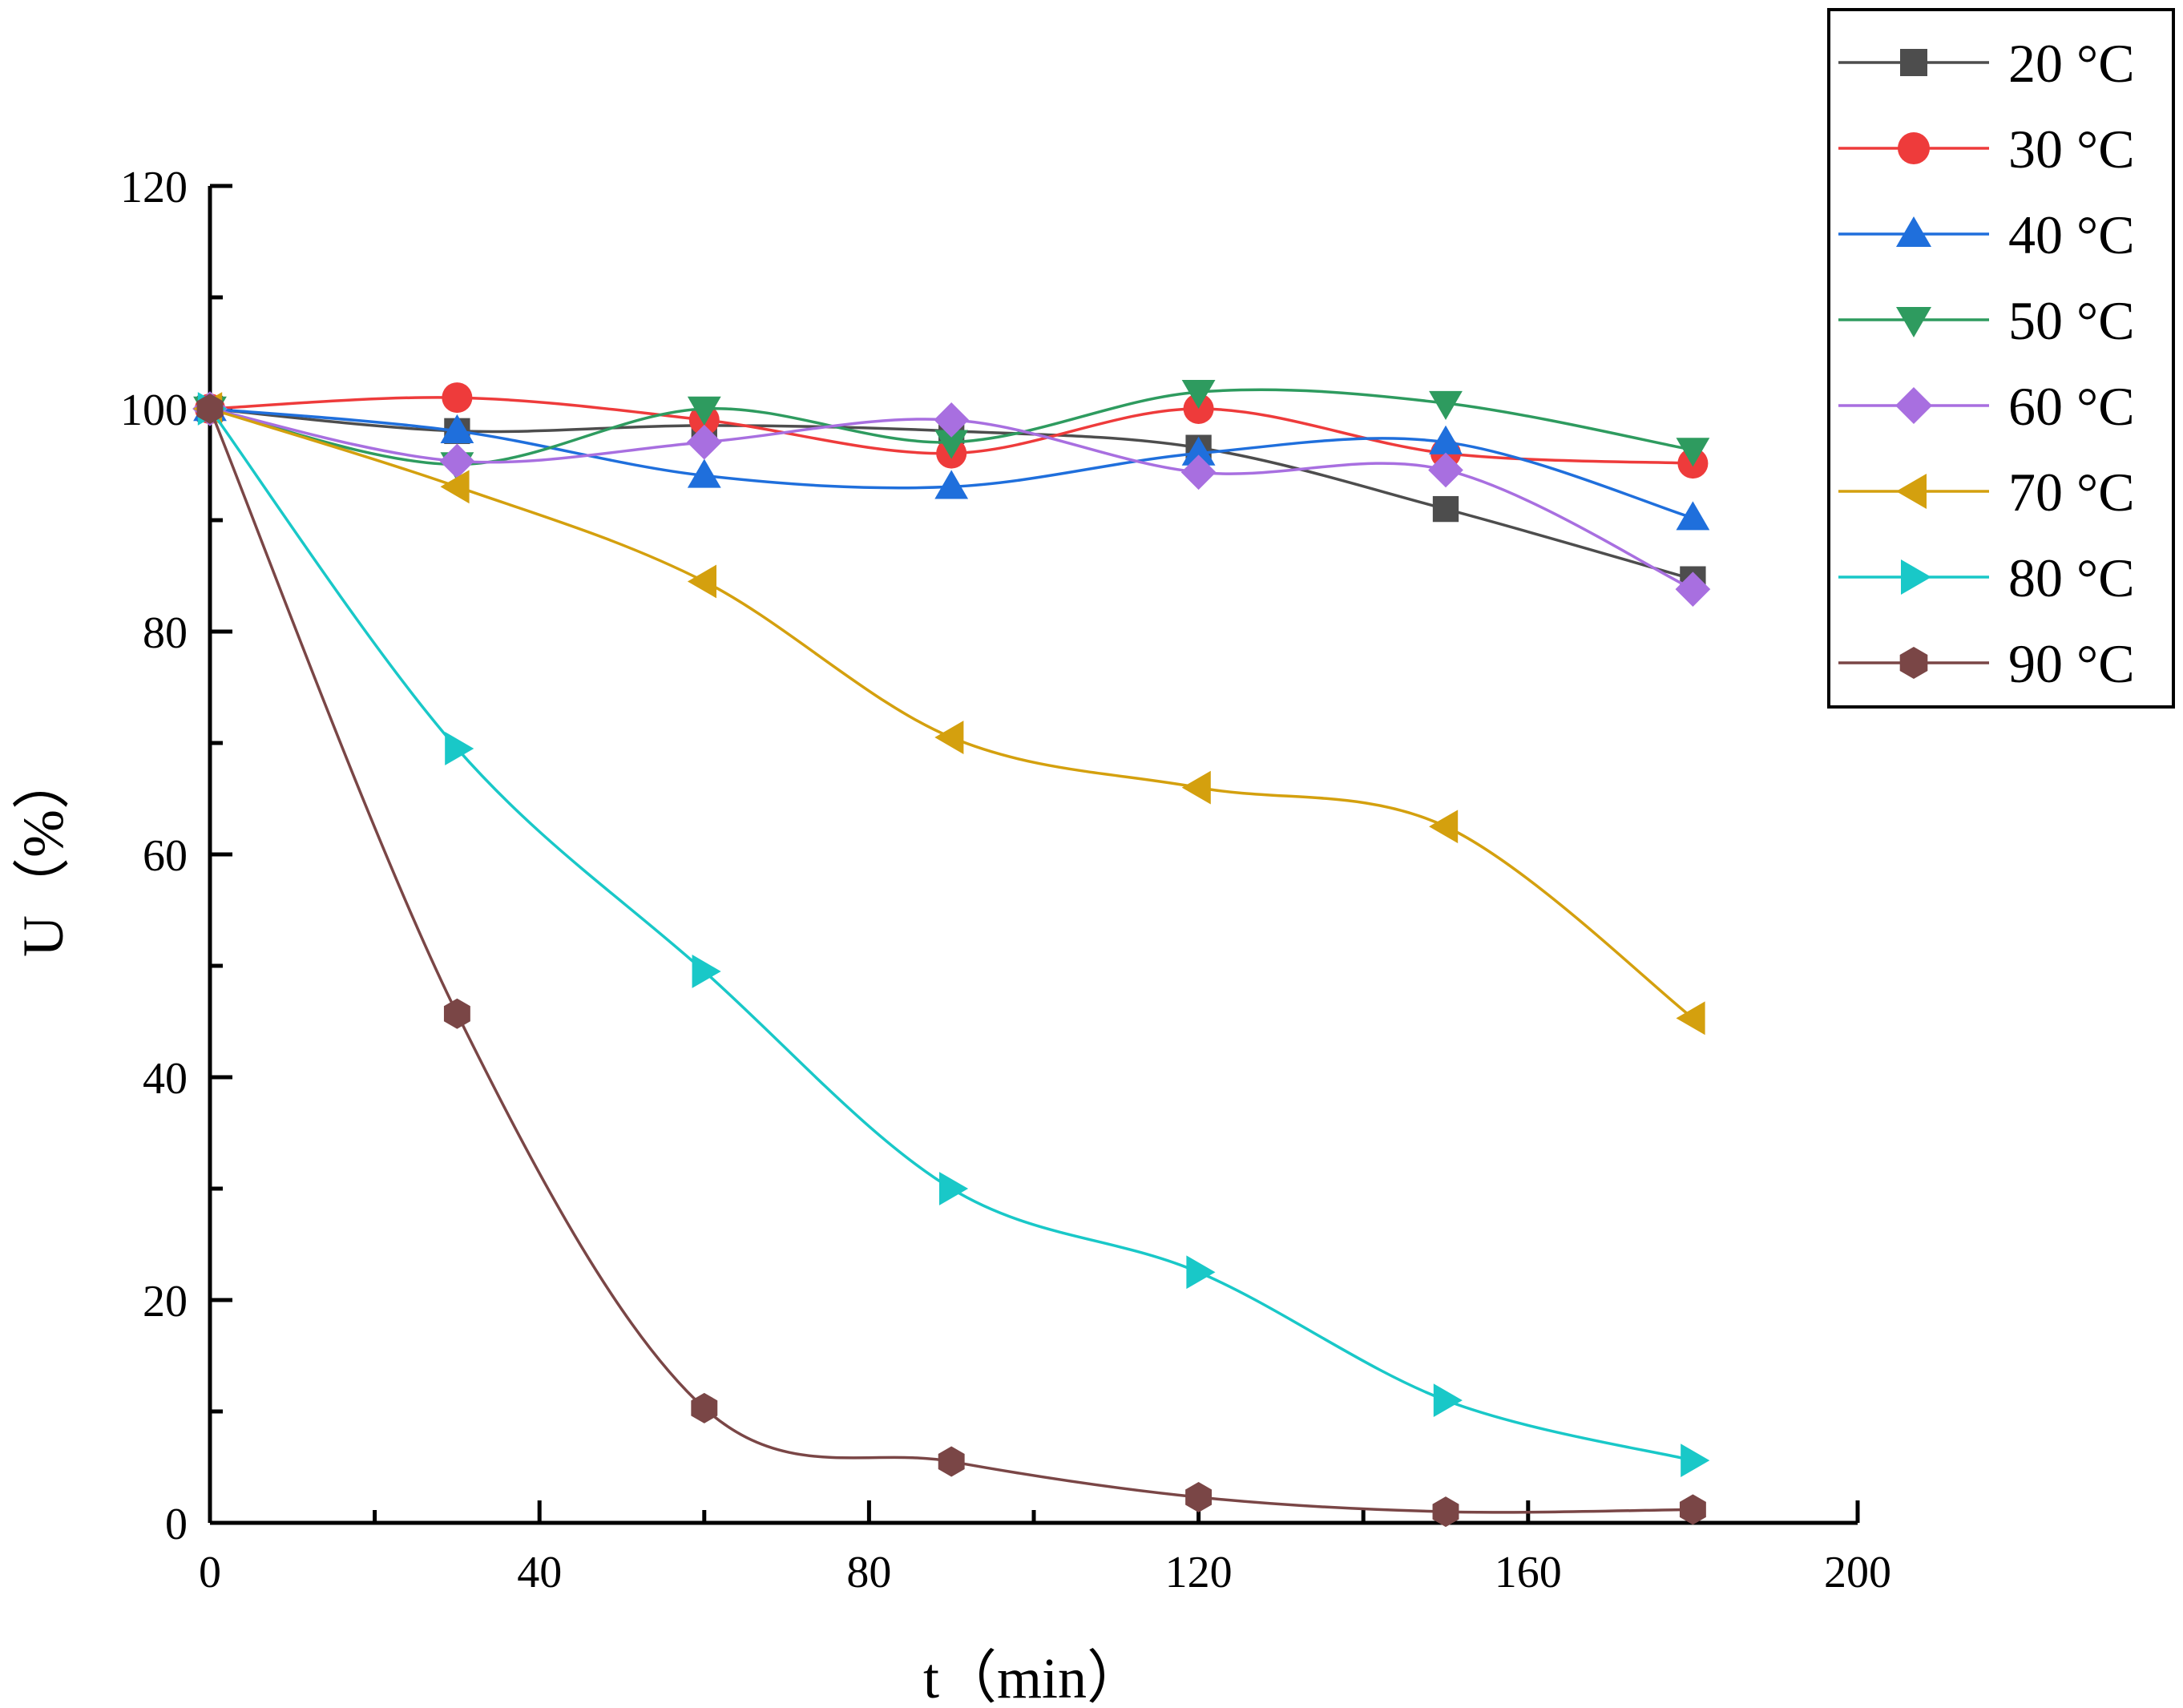 The height and width of the screenshot is (1708, 2183). What do you see at coordinates (2071, 149) in the screenshot?
I see `legend-label: 30 °C` at bounding box center [2071, 149].